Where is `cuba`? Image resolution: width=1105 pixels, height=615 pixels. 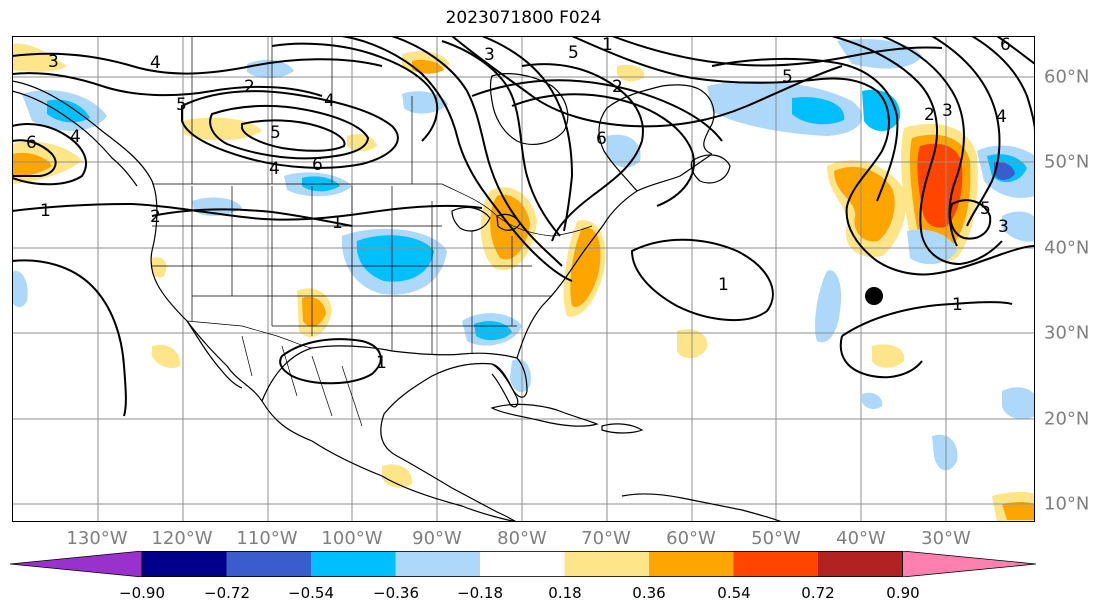 cuba is located at coordinates (544, 415).